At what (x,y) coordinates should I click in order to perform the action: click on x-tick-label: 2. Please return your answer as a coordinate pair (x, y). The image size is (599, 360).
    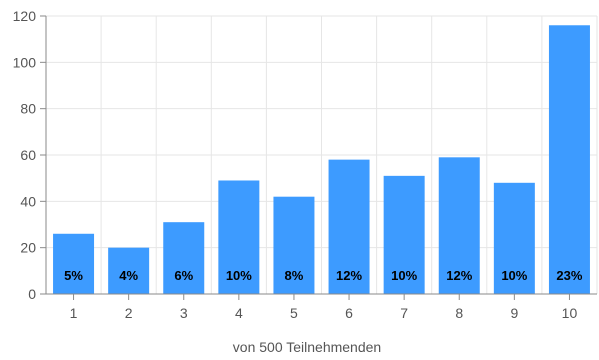
    Looking at the image, I should click on (129, 313).